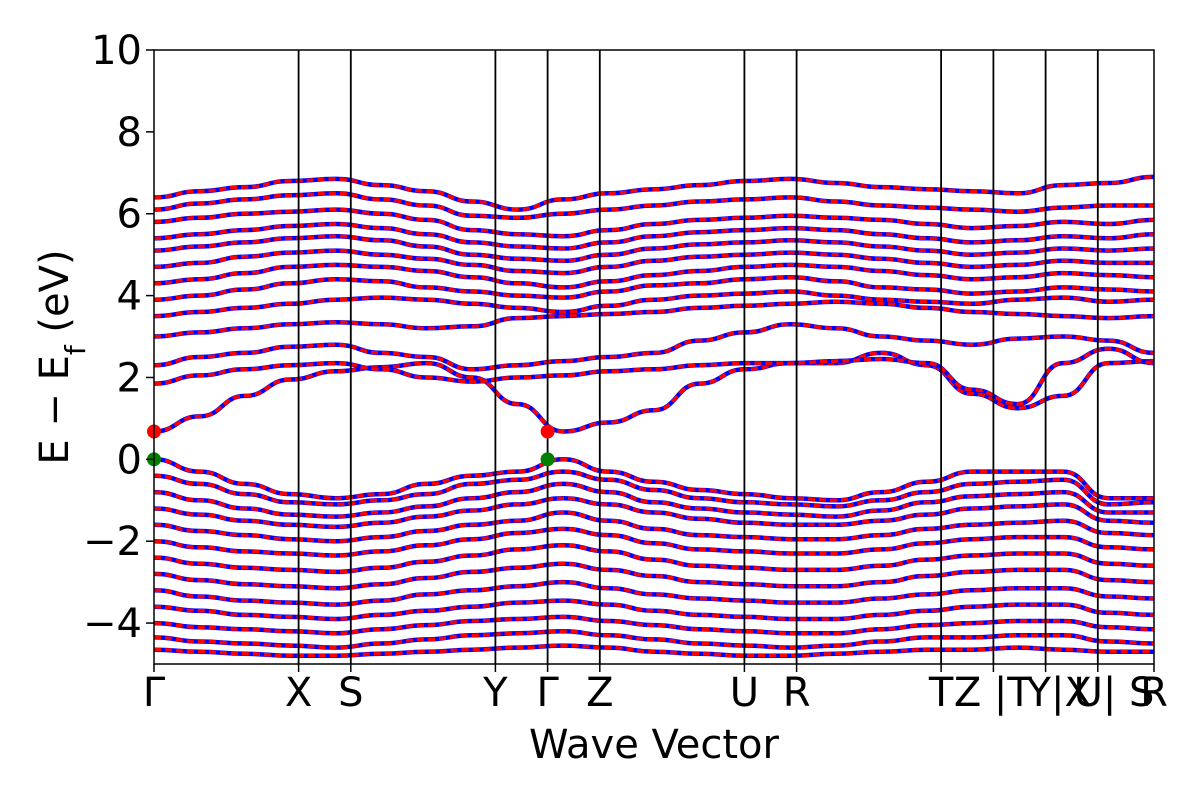 This screenshot has width=1200, height=800. What do you see at coordinates (744, 693) in the screenshot?
I see `x-tick-label-6: U` at bounding box center [744, 693].